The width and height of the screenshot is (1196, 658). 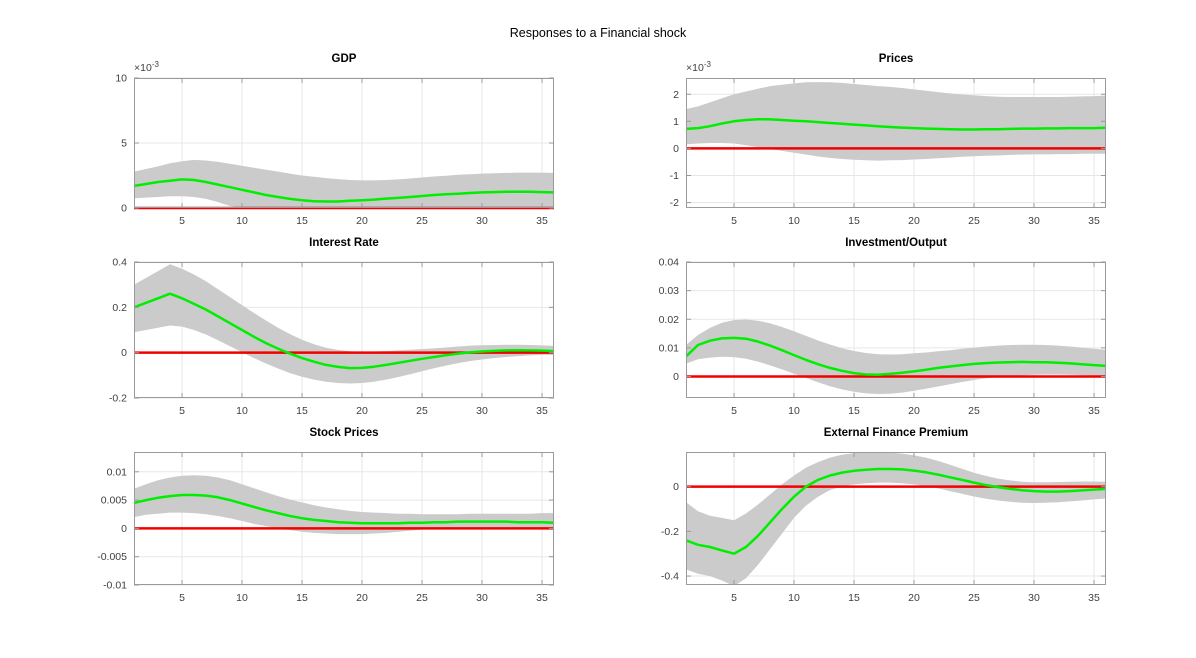 What do you see at coordinates (146, 67) in the screenshot?
I see `axis-exponent-label: ×10⁻³` at bounding box center [146, 67].